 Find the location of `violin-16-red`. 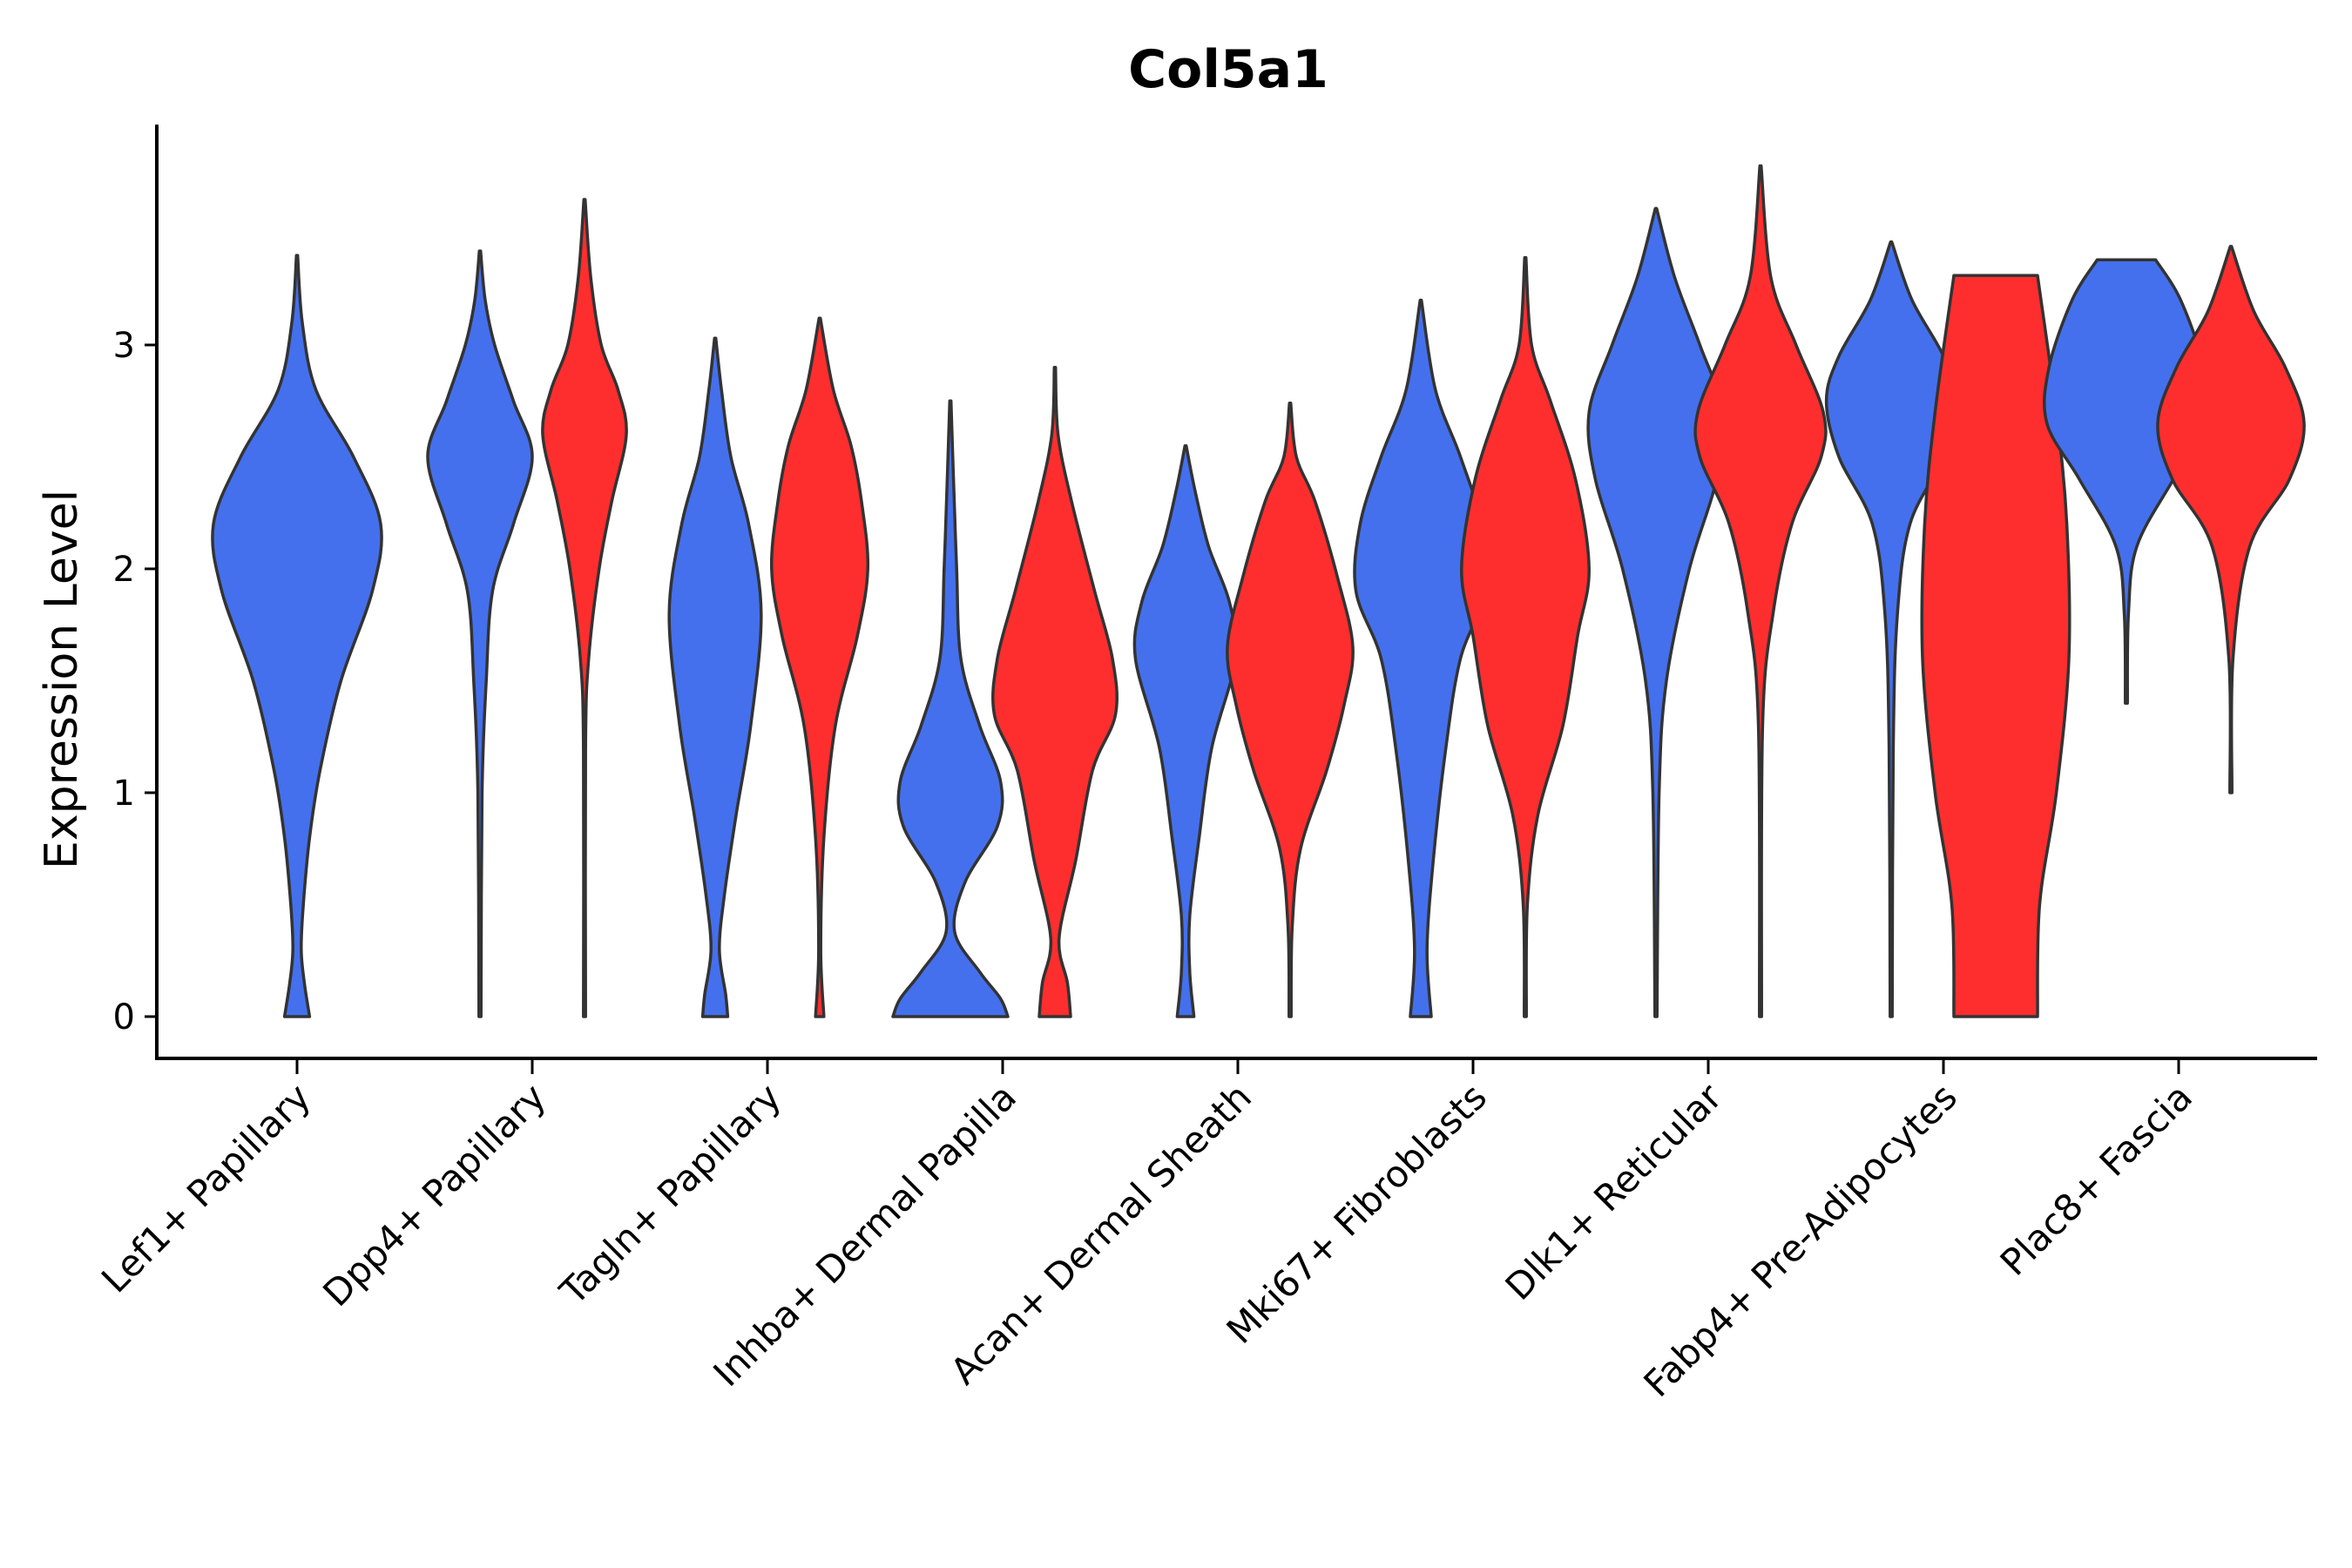

violin-16-red is located at coordinates (2231, 519).